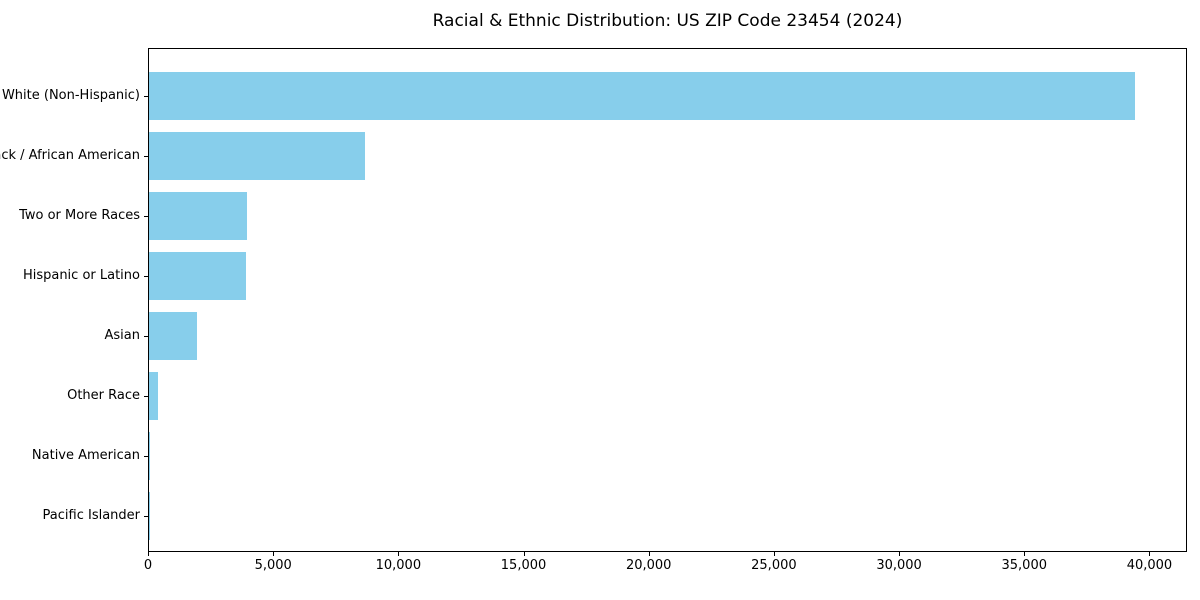 The image size is (1200, 600). Describe the element at coordinates (150, 456) in the screenshot. I see `bar-native-american` at that location.